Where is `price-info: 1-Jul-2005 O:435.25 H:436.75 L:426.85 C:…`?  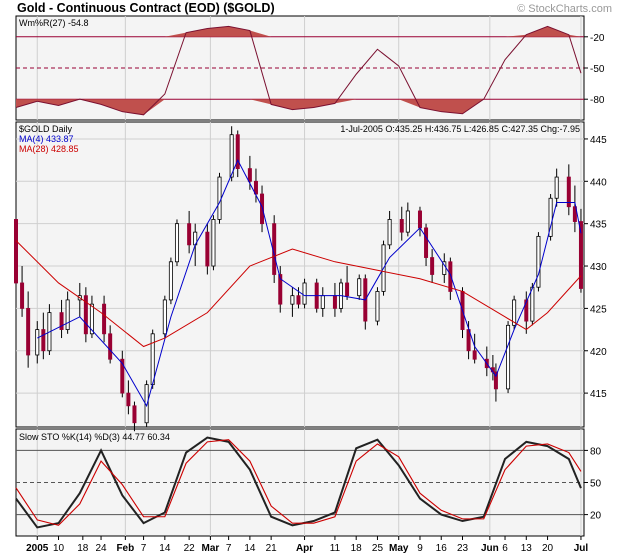
price-info: 1-Jul-2005 O:435.25 H:436.75 L:426.85 C:… is located at coordinates (460, 129).